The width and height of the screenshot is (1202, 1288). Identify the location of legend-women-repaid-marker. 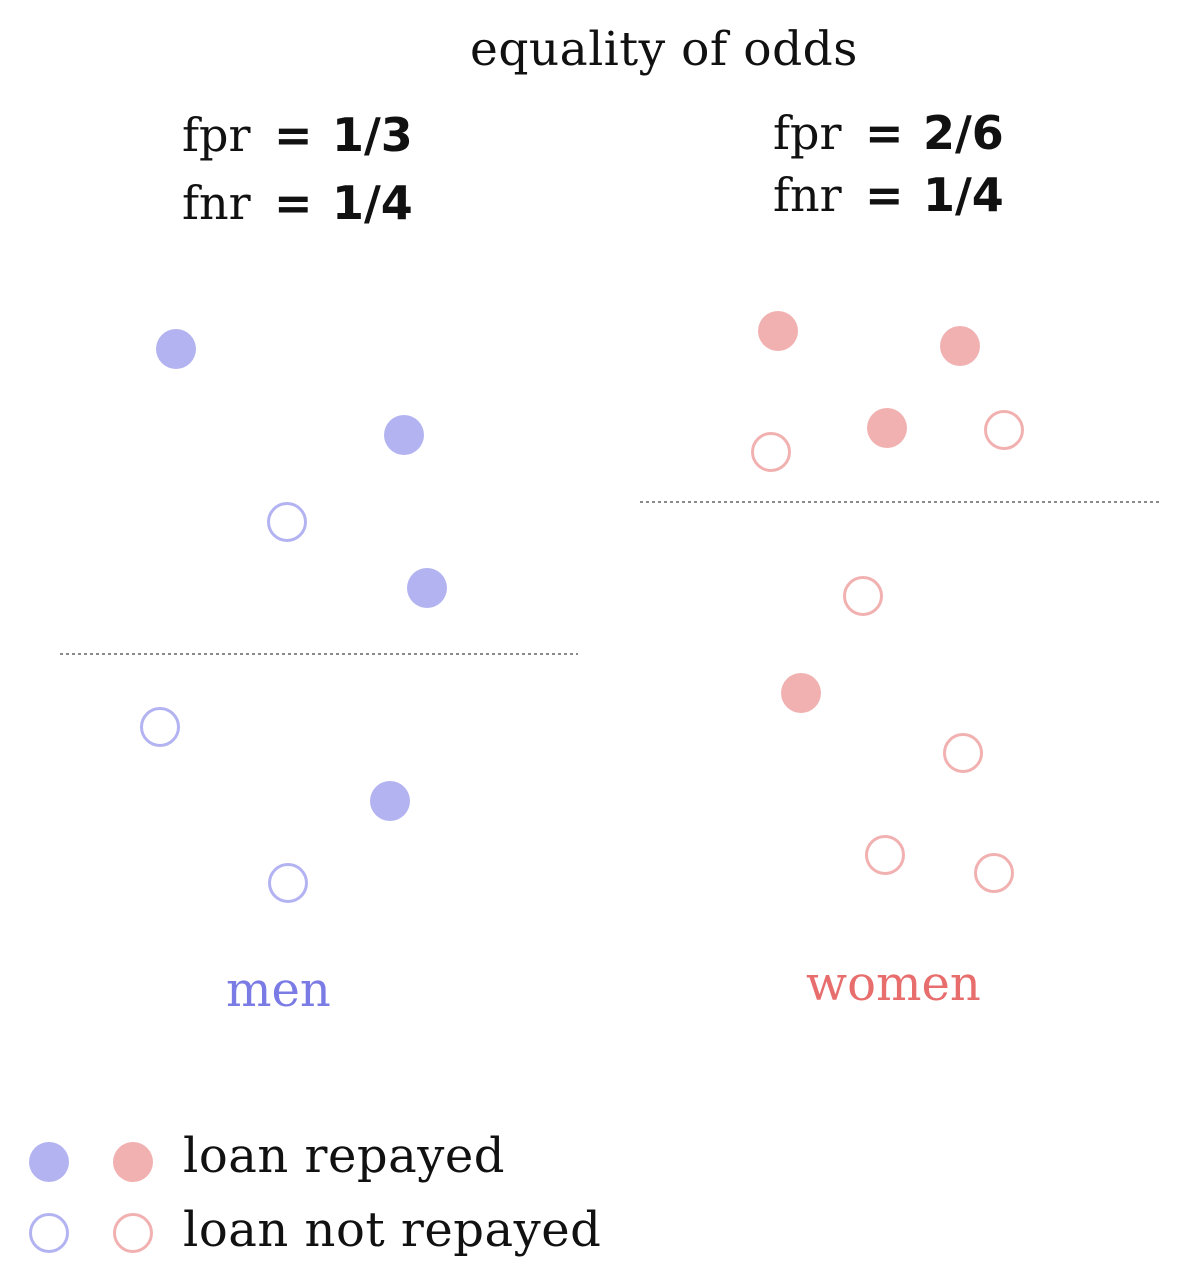
(133, 1162).